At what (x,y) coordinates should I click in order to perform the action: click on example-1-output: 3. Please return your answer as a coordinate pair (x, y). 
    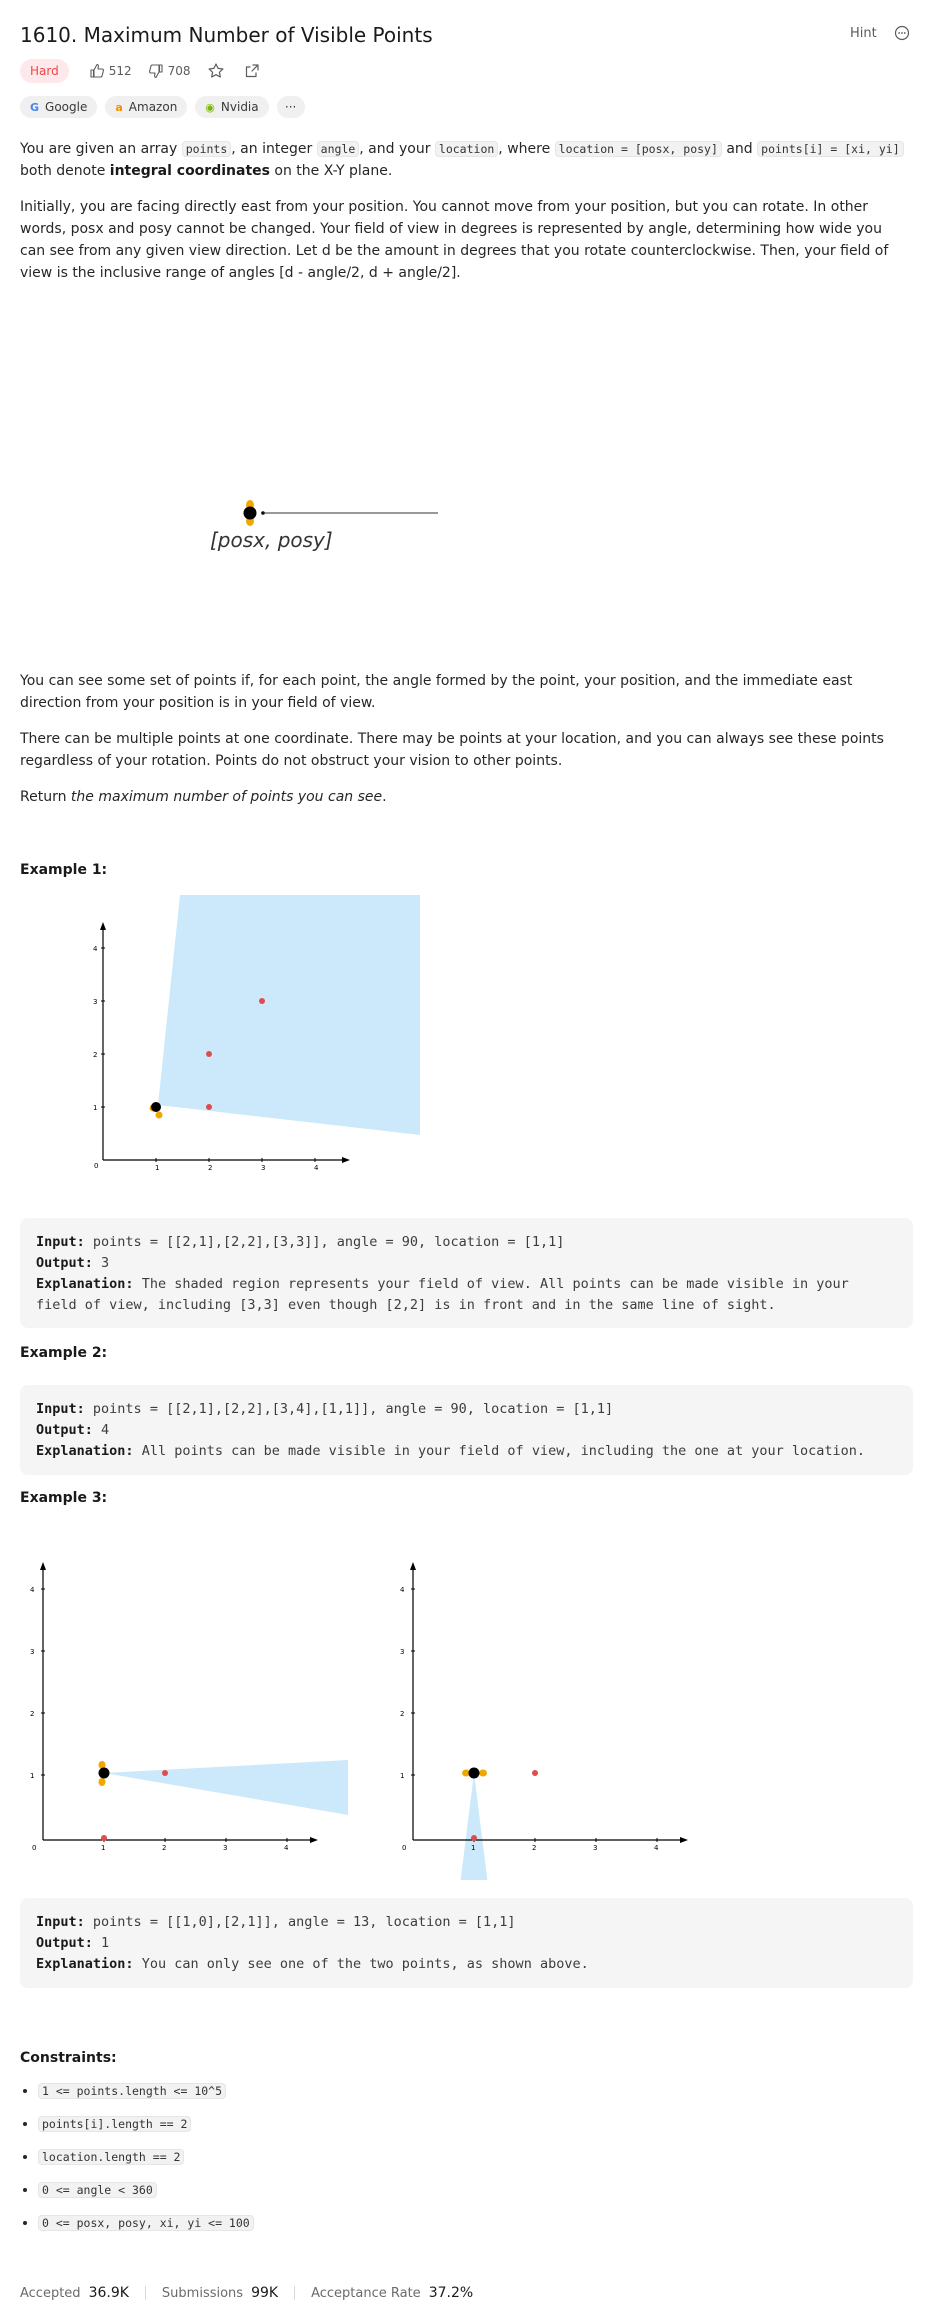
    Looking at the image, I should click on (105, 1263).